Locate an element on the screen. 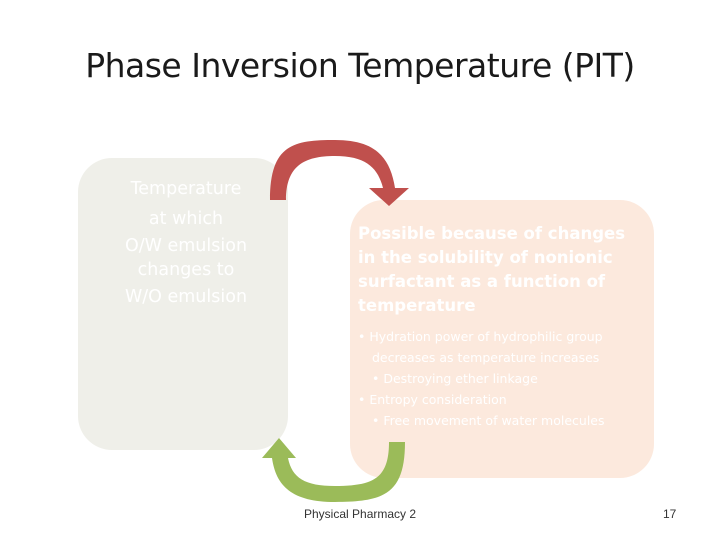 The height and width of the screenshot is (540, 720). left-line: changes to is located at coordinates (186, 270).